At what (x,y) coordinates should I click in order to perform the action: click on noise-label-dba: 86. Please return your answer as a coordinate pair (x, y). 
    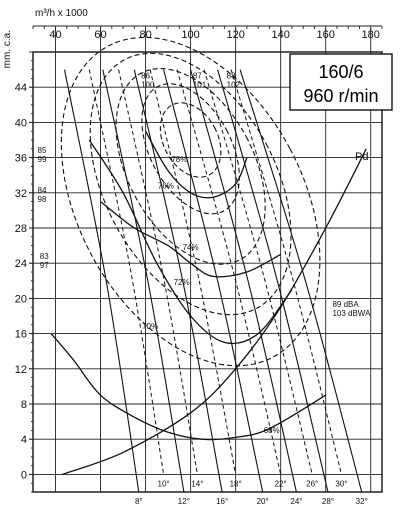
    Looking at the image, I should click on (145, 75).